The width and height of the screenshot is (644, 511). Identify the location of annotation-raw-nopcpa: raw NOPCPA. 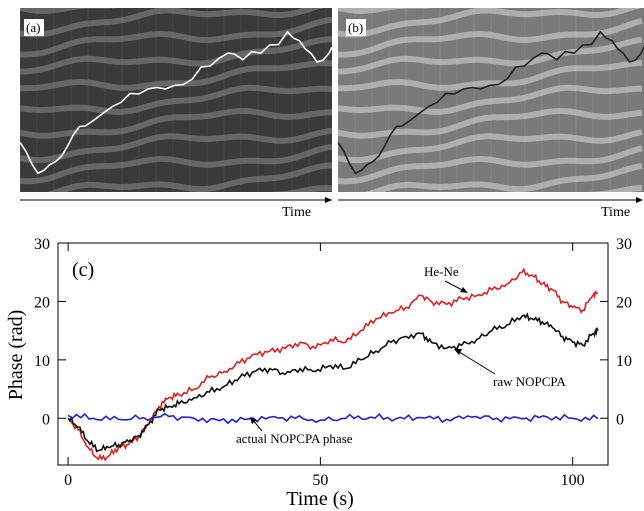
(529, 381).